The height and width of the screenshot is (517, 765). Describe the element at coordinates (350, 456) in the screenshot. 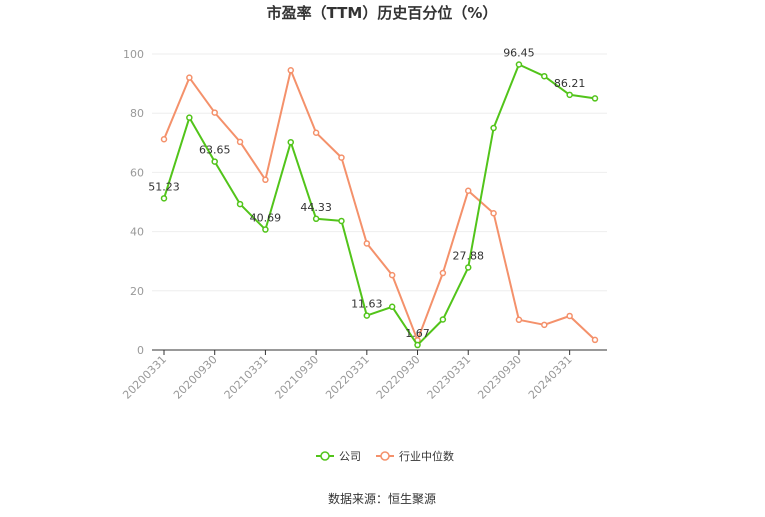

I see `legend-label: 公司` at that location.